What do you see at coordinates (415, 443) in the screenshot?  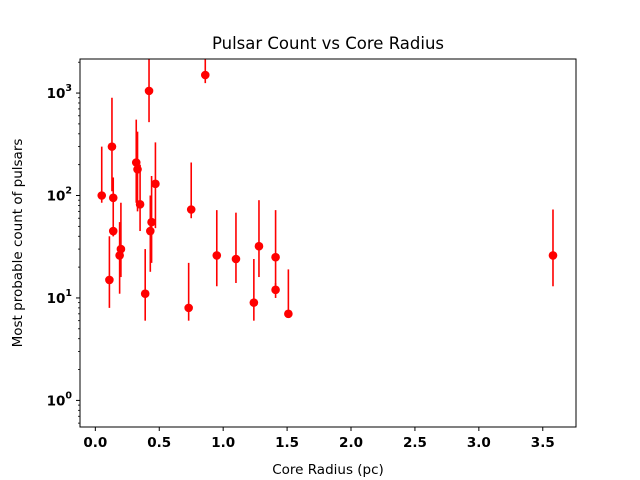 I see `x-tick-label: 2.5` at bounding box center [415, 443].